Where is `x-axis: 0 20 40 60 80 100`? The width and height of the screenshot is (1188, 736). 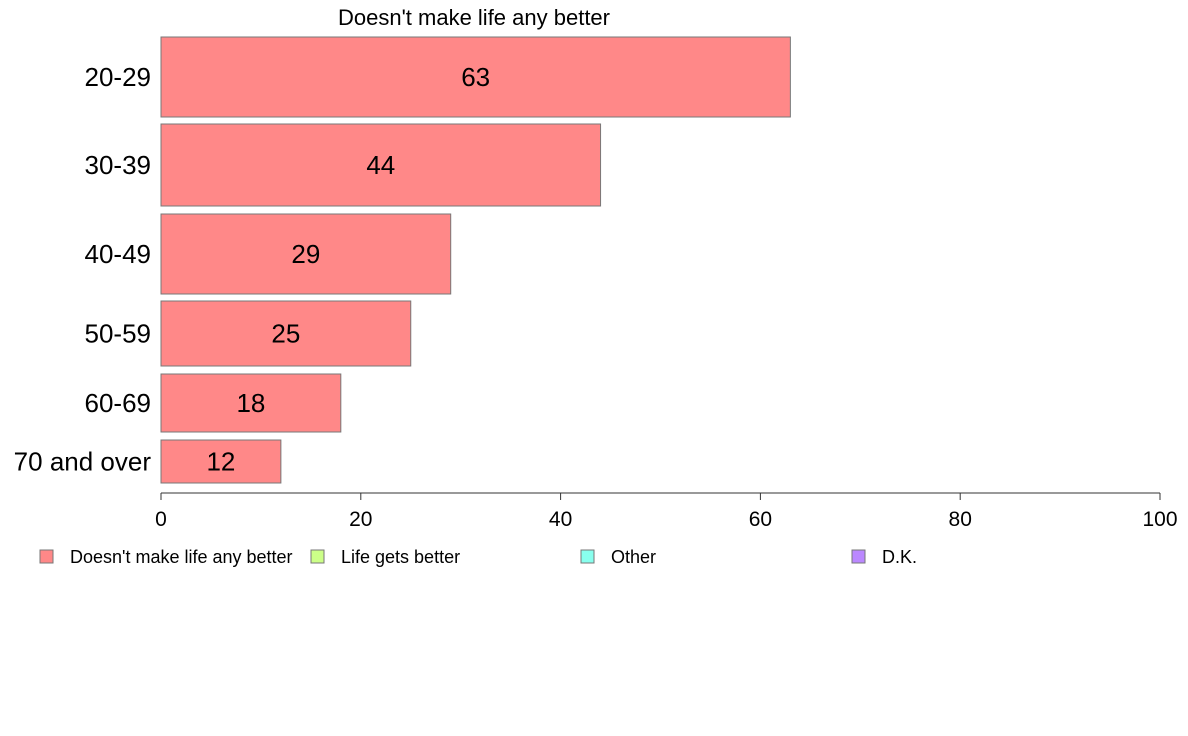
x-axis: 0 20 40 60 80 100 is located at coordinates (666, 511).